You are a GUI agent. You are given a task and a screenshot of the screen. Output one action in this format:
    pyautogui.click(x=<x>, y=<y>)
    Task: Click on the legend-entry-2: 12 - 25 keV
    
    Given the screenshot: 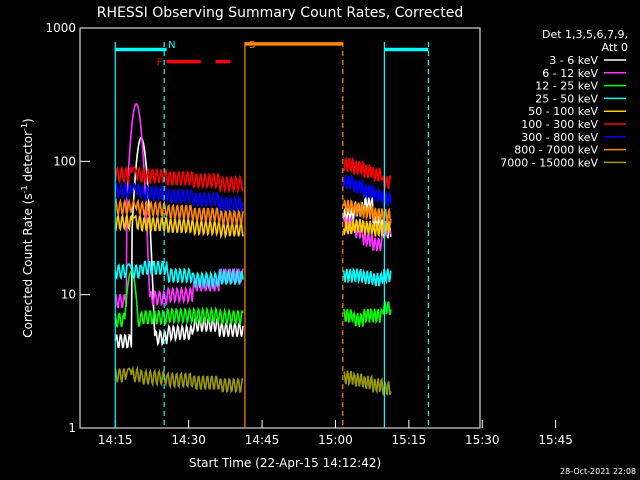 What is the action you would take?
    pyautogui.click(x=566, y=86)
    